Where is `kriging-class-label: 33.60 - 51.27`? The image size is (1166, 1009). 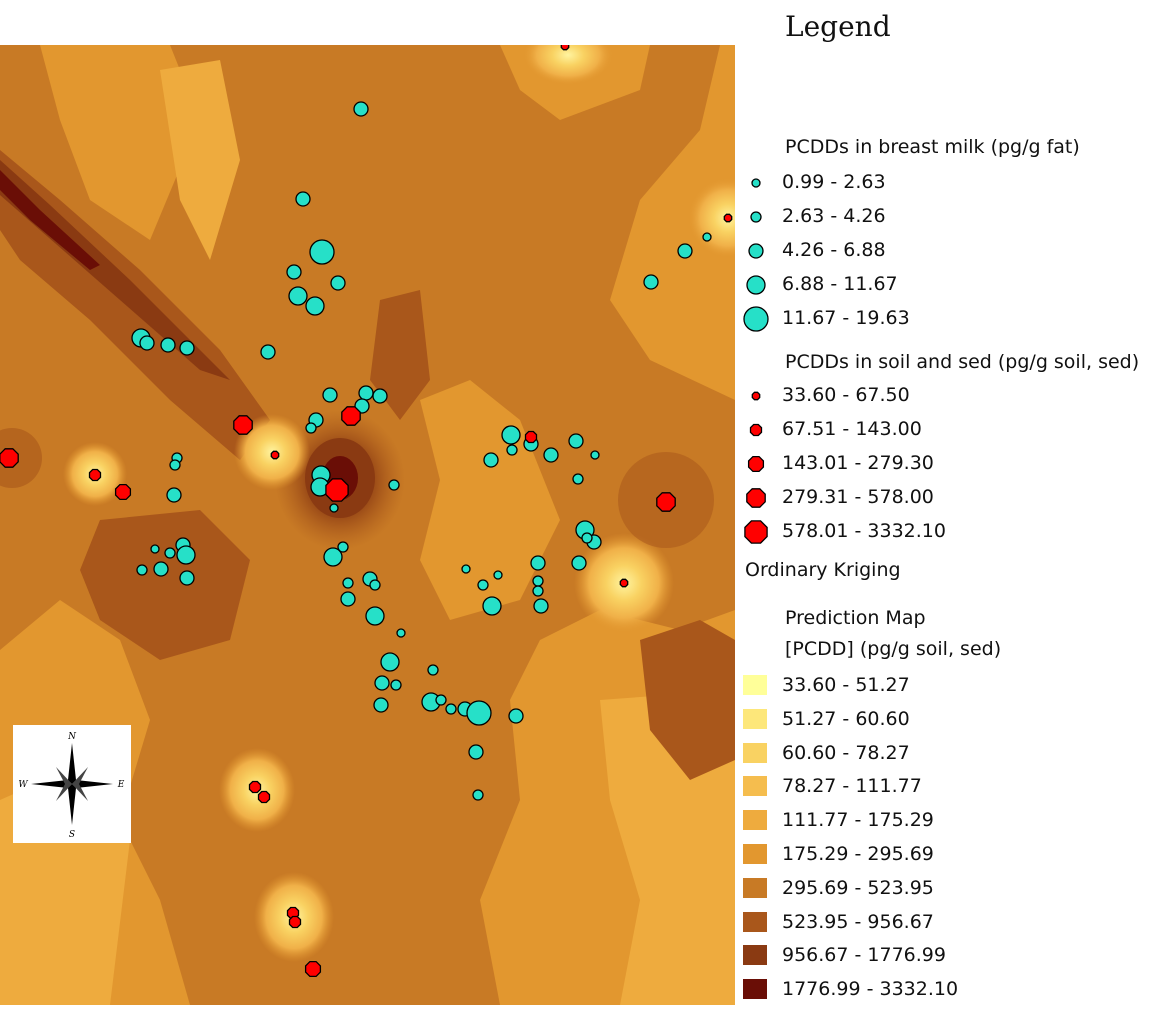
kriging-class-label: 33.60 - 51.27 is located at coordinates (846, 685).